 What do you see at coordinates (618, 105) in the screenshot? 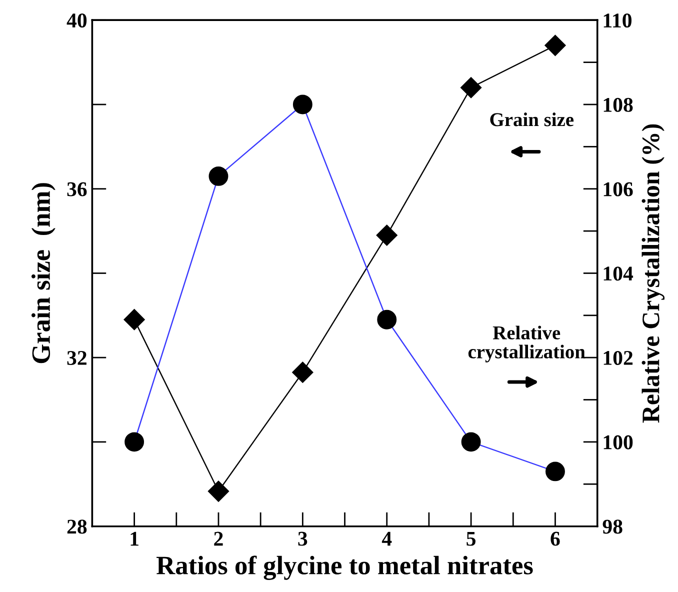
I see `y2-tick-label: 108` at bounding box center [618, 105].